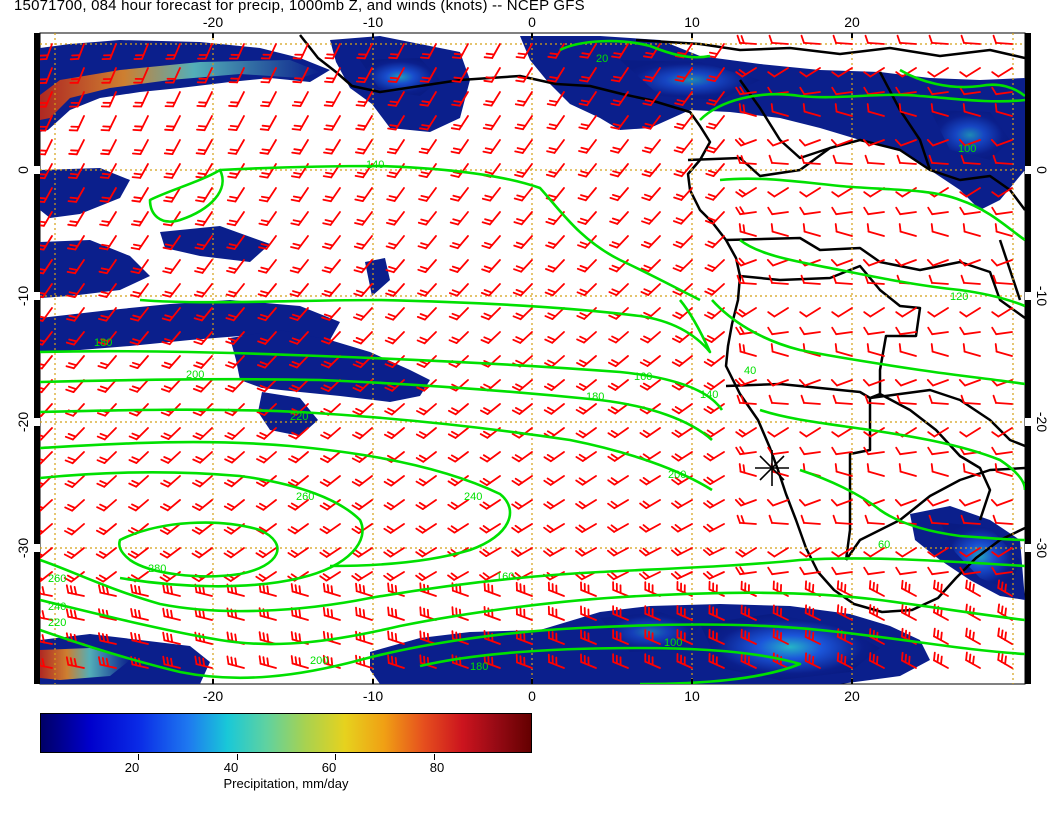  I want to click on contour-label: 240, so click(57, 607).